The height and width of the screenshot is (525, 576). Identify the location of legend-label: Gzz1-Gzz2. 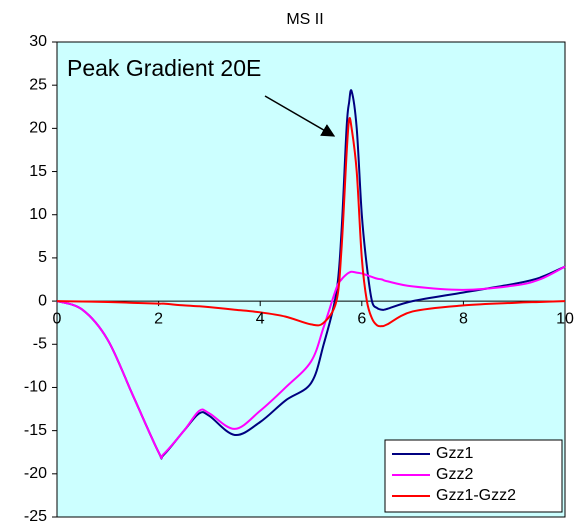
(476, 495).